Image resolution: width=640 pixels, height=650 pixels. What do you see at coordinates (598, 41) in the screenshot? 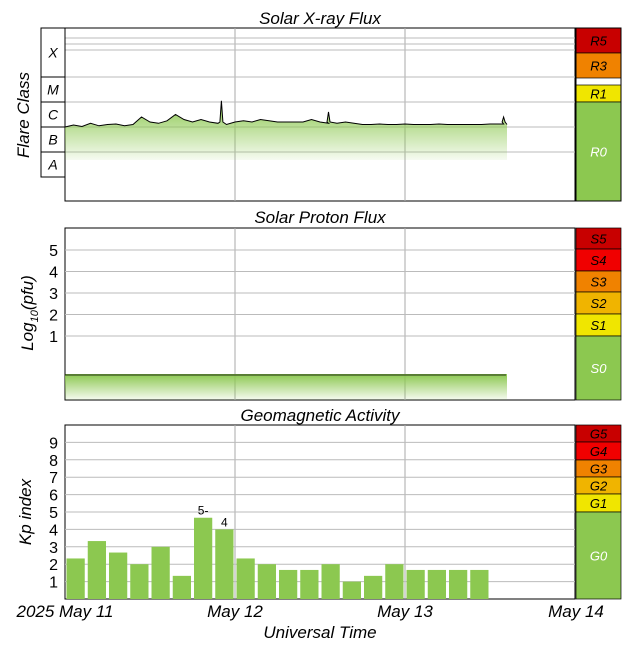
I see `xray-scale-label-r5: R5` at bounding box center [598, 41].